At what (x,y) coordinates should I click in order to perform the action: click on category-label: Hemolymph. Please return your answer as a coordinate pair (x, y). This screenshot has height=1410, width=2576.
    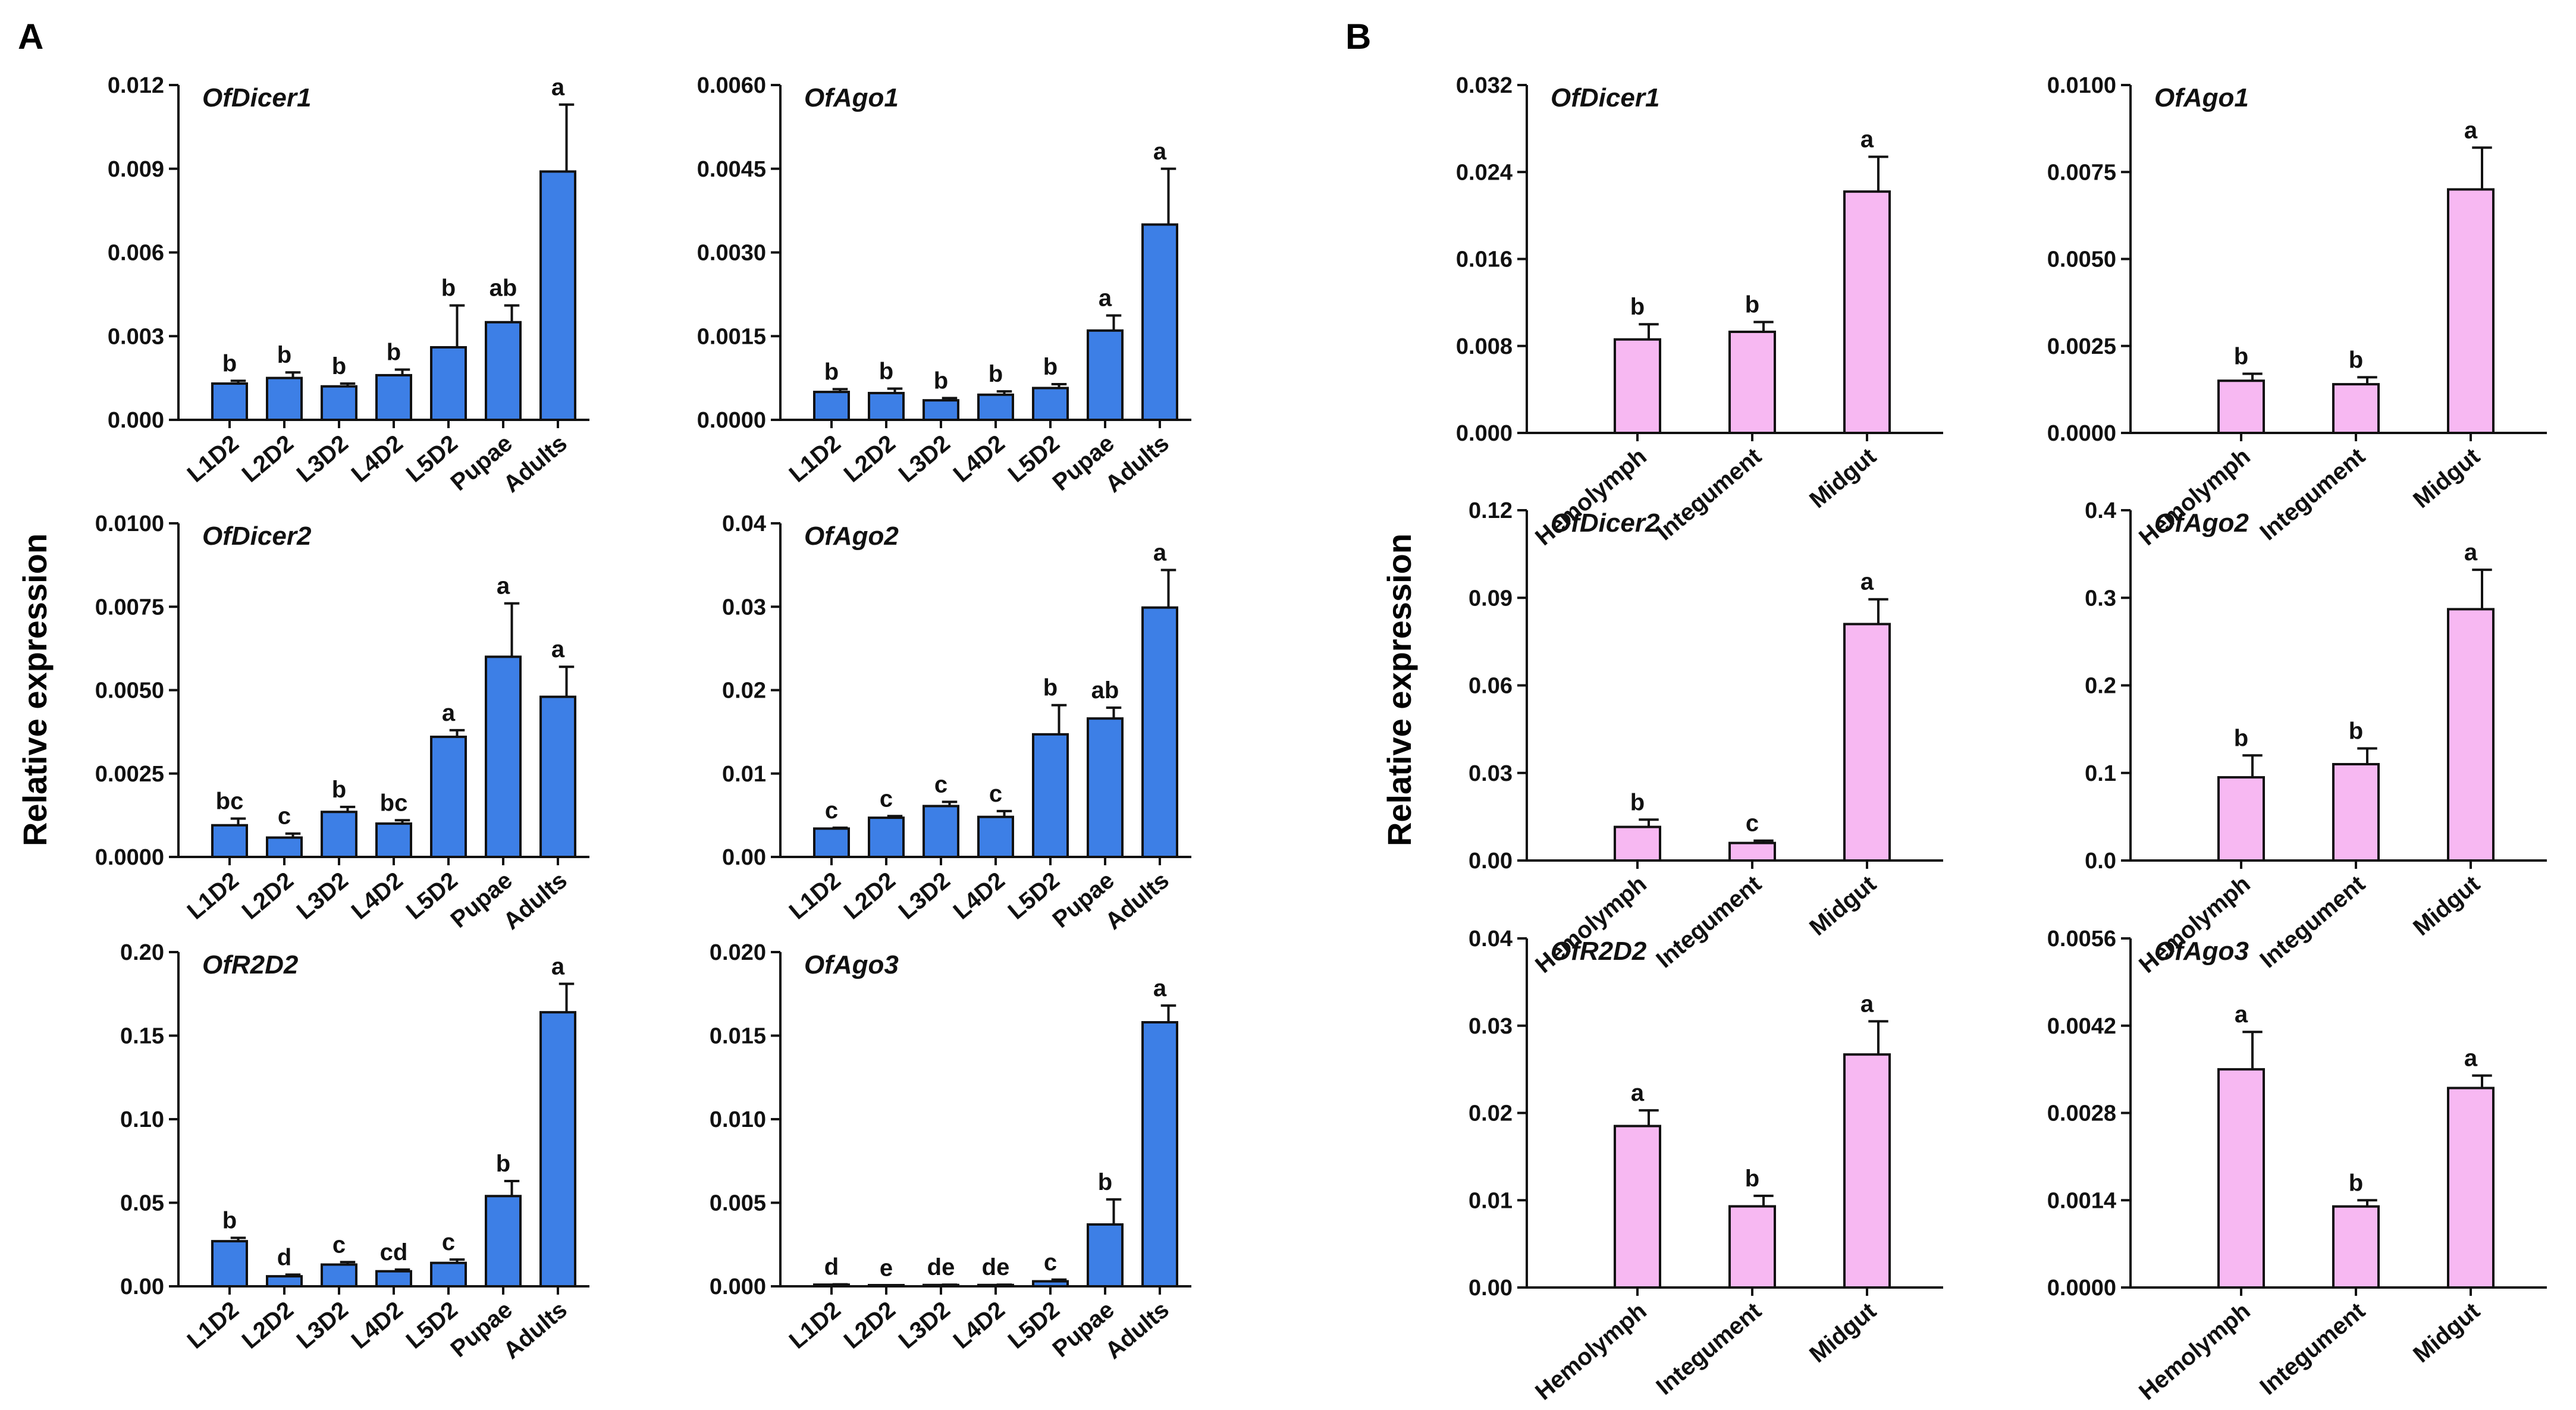
    Looking at the image, I should click on (2194, 1351).